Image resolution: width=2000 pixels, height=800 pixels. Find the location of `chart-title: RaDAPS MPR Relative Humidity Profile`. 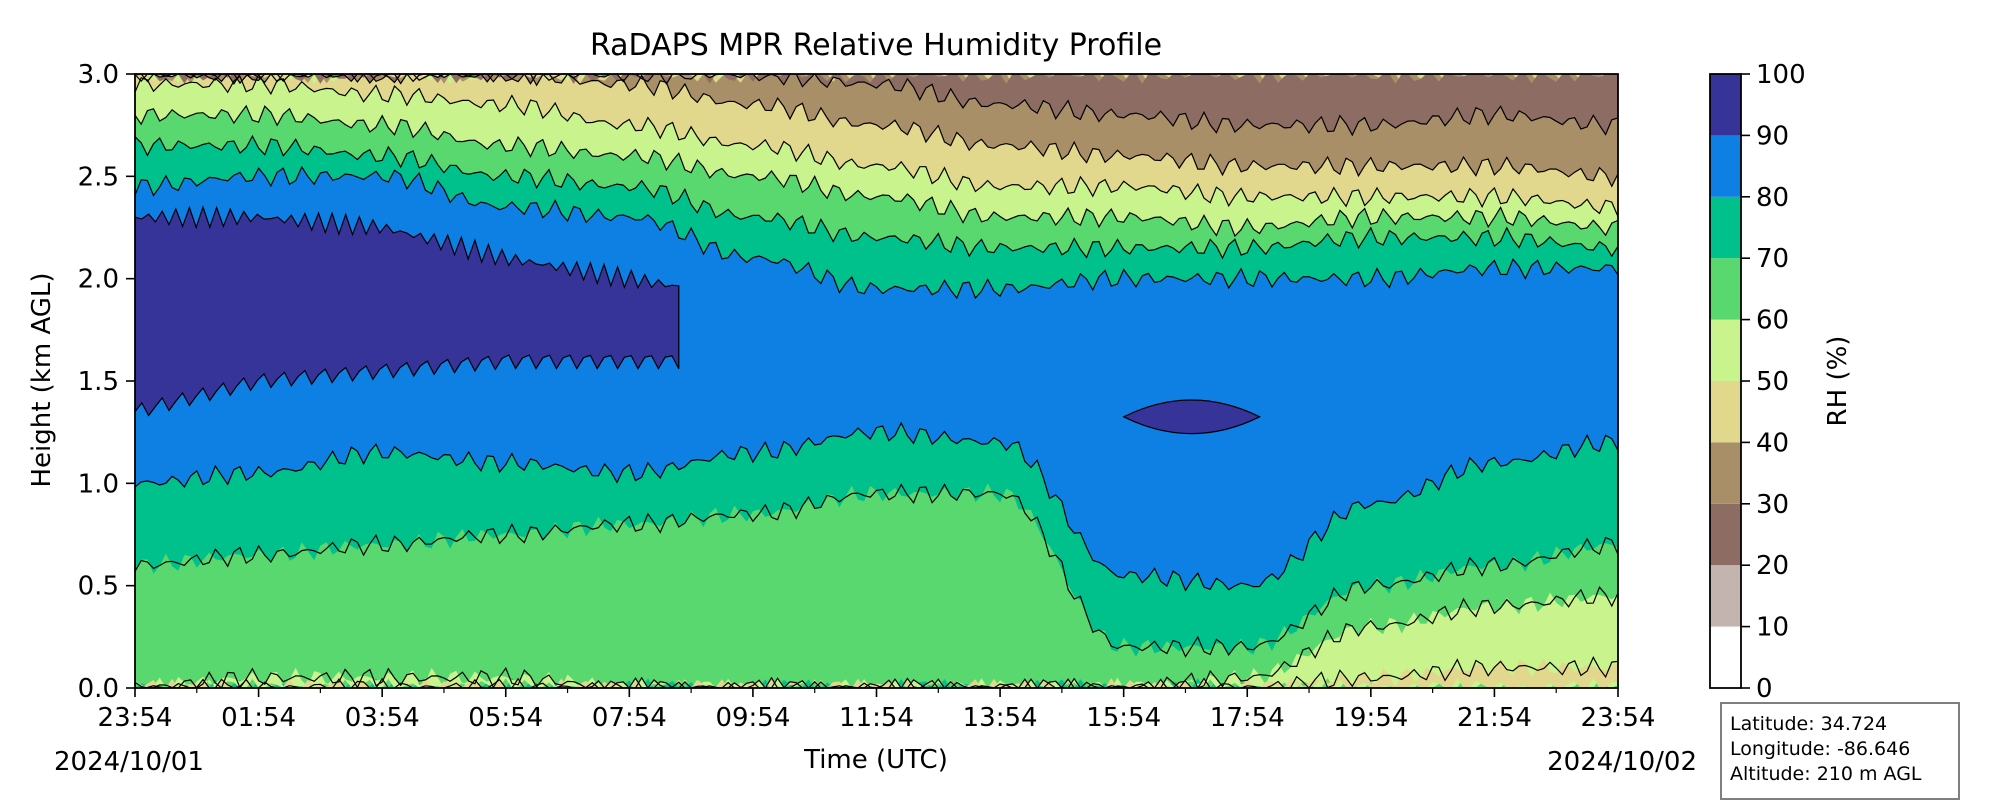

chart-title: RaDAPS MPR Relative Humidity Profile is located at coordinates (876, 45).